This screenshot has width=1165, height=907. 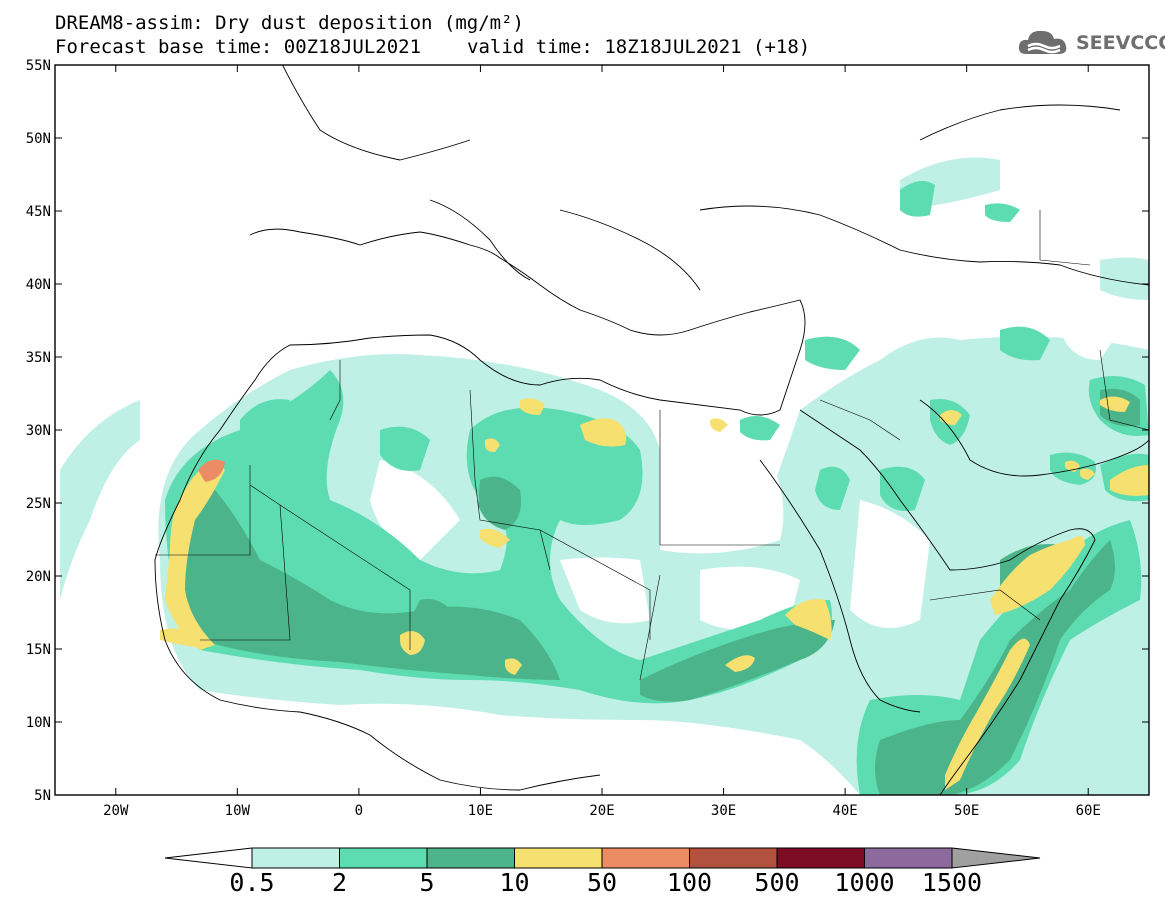 What do you see at coordinates (689, 882) in the screenshot?
I see `colorbar-label: 100` at bounding box center [689, 882].